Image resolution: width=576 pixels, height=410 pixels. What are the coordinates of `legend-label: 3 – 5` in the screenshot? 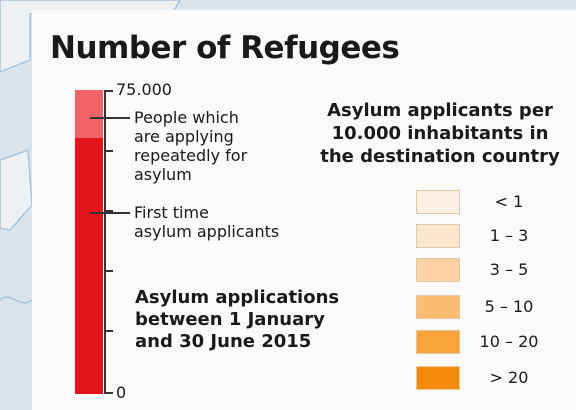 It's located at (509, 269).